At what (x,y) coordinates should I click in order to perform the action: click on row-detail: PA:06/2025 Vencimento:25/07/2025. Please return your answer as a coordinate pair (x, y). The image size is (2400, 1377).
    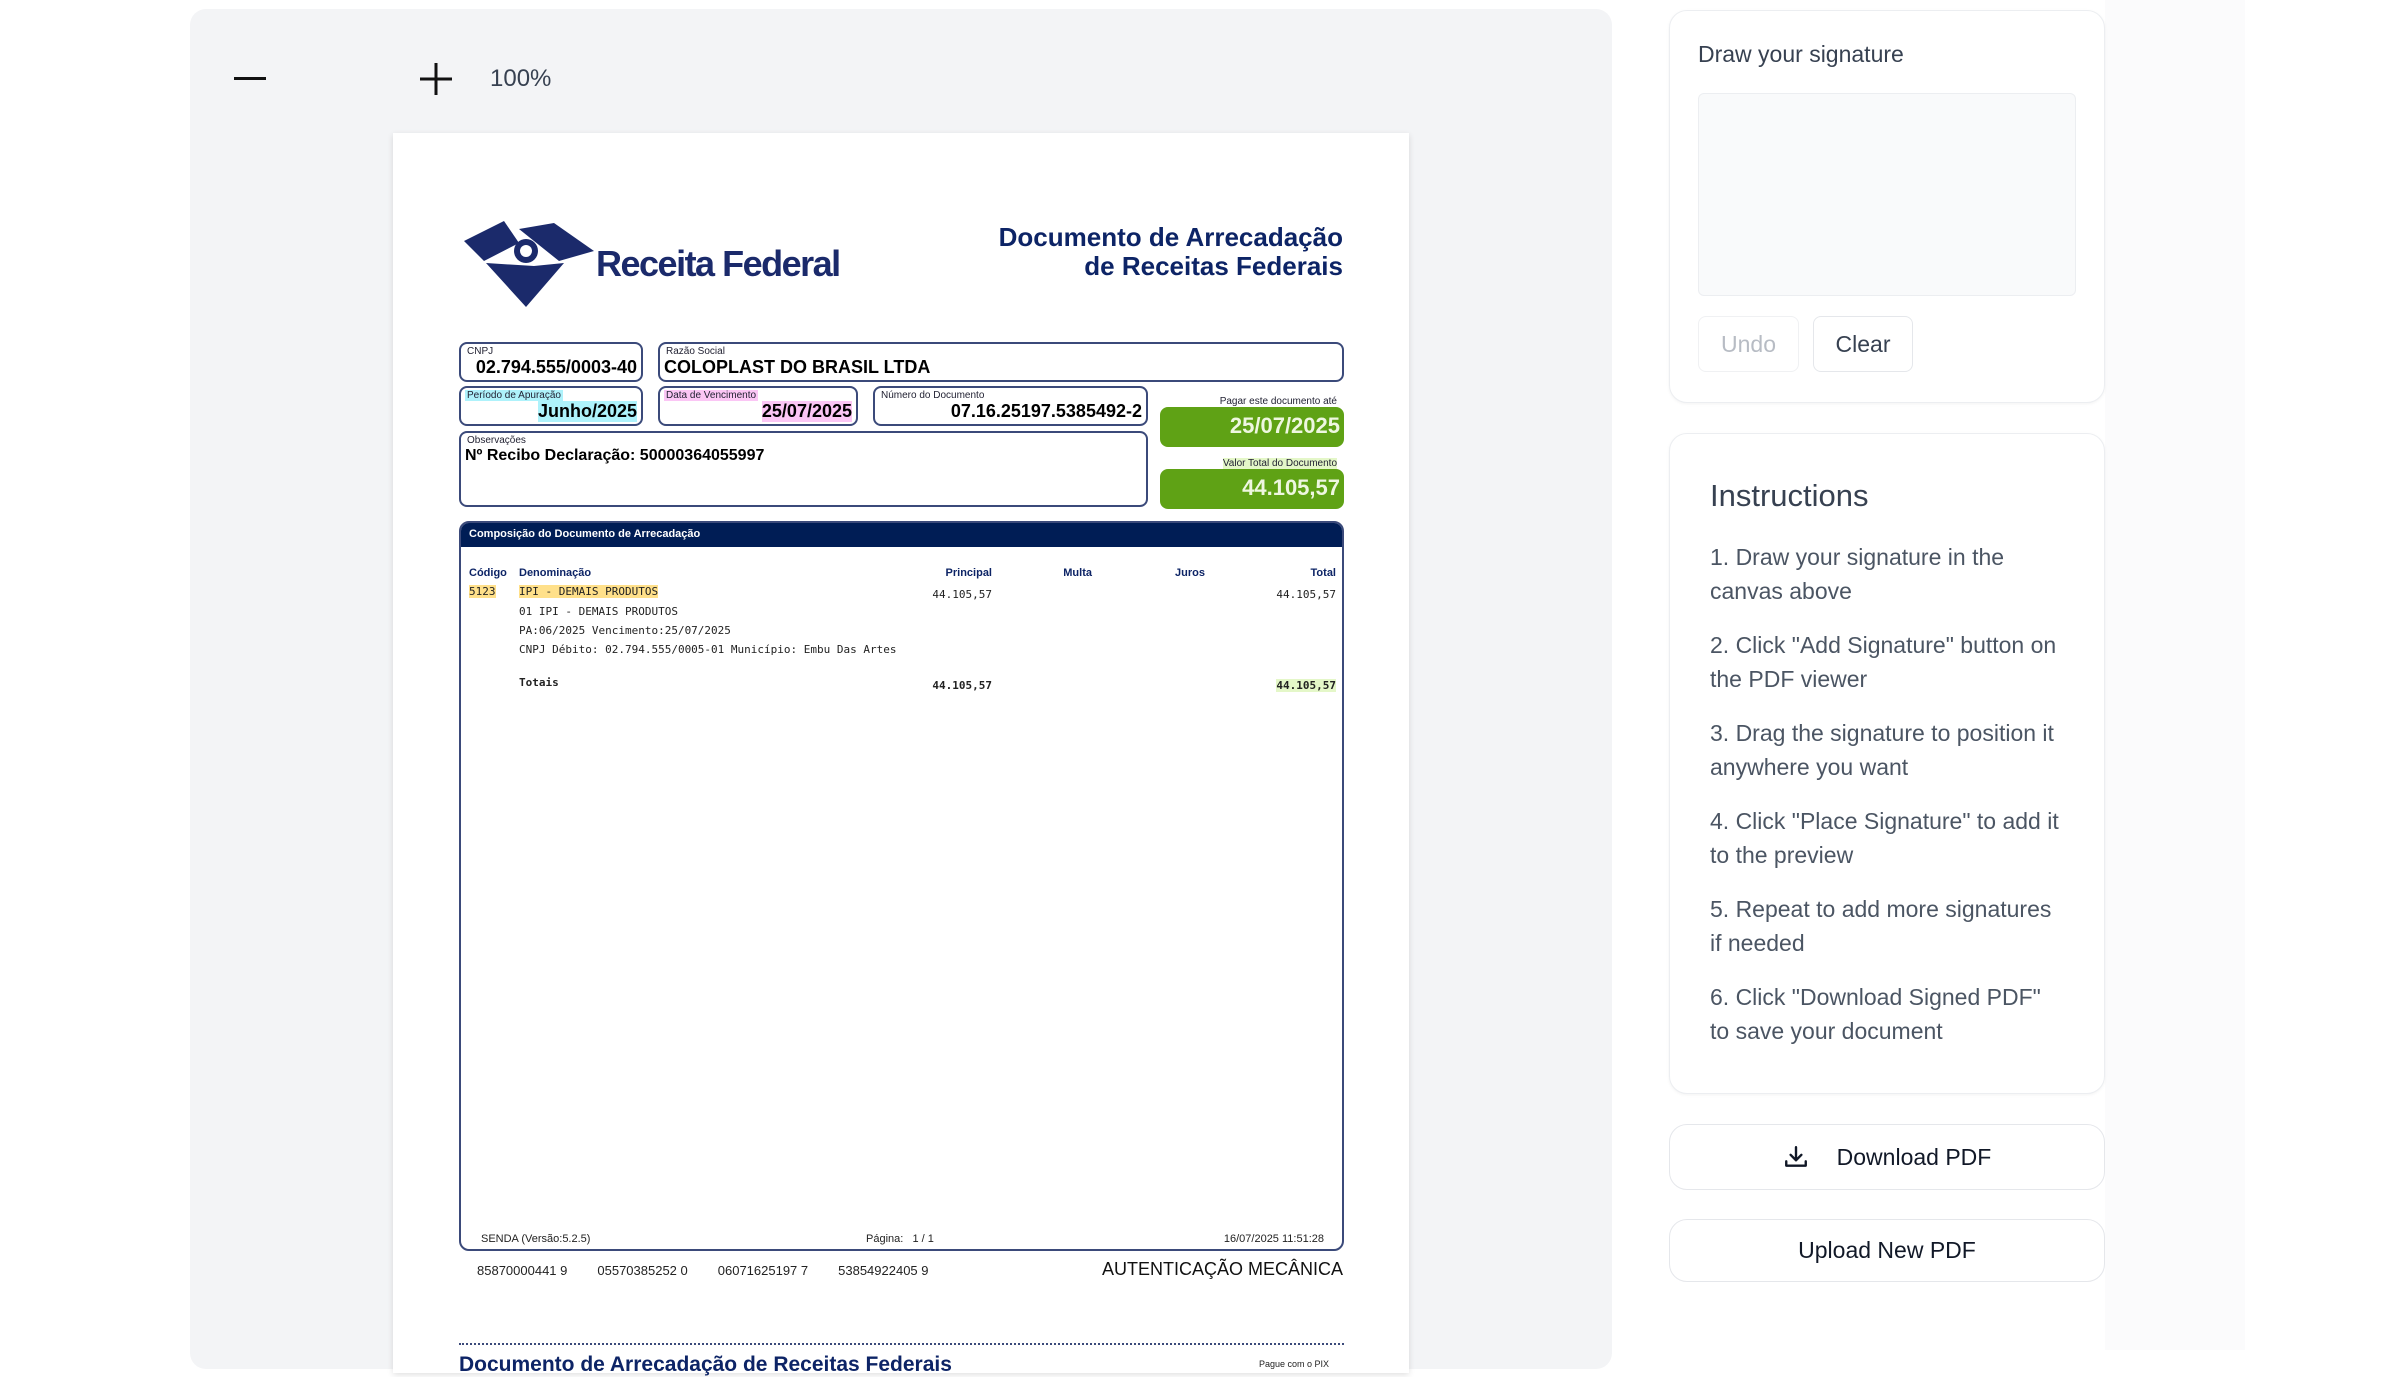
    Looking at the image, I should click on (625, 630).